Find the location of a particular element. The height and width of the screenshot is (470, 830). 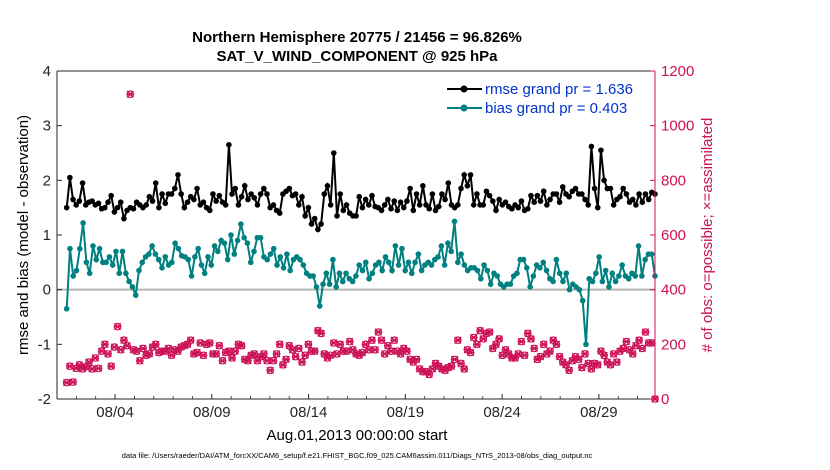

y-left-tick-label: 3 is located at coordinates (47, 126).